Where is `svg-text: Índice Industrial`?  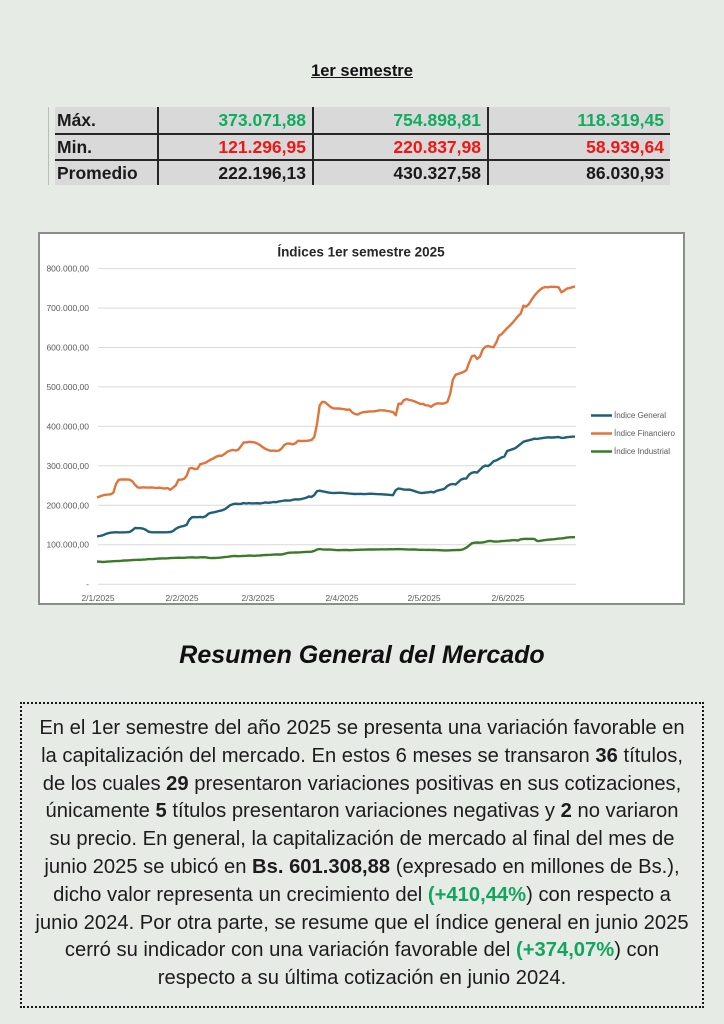 svg-text: Índice Industrial is located at coordinates (642, 451).